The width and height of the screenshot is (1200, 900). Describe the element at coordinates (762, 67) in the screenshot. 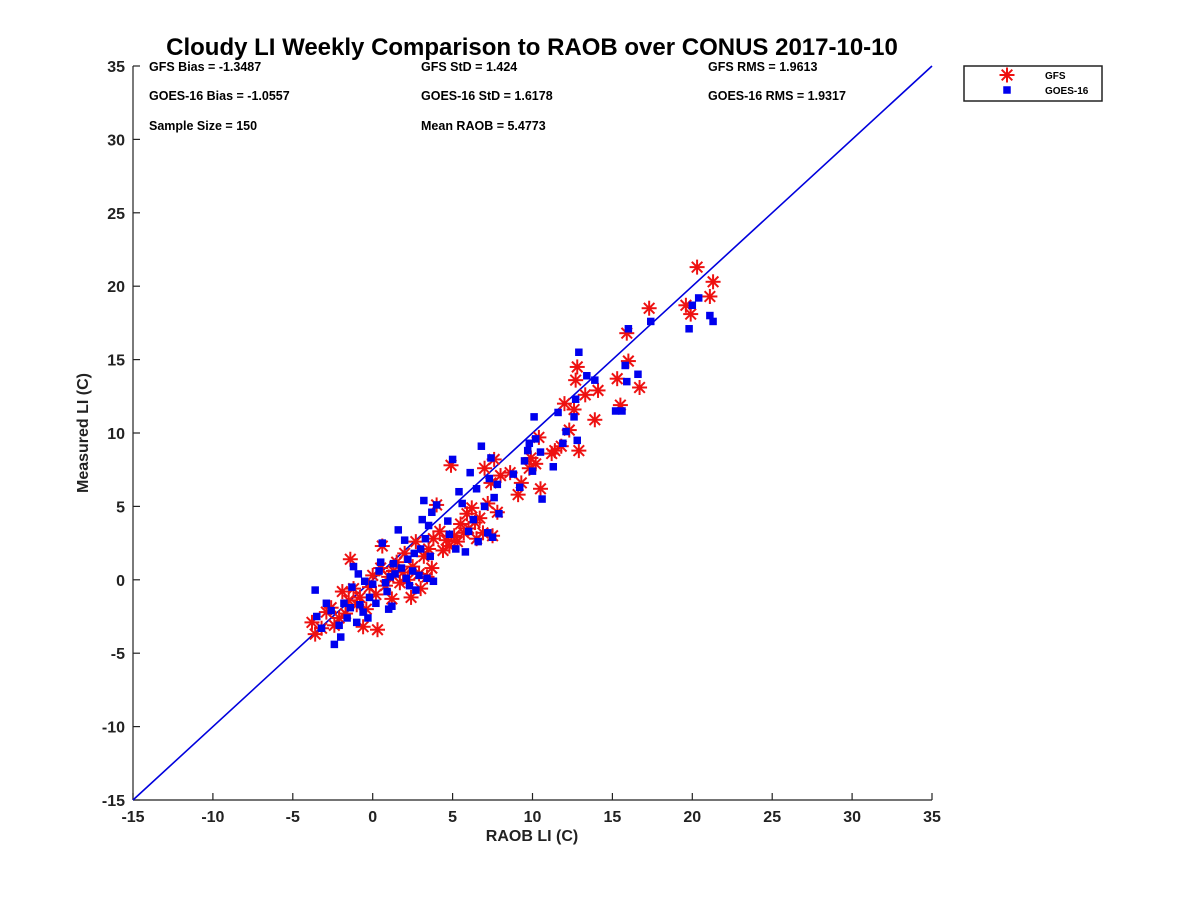

I see `stat-text: GFS RMS = 1.9613` at that location.